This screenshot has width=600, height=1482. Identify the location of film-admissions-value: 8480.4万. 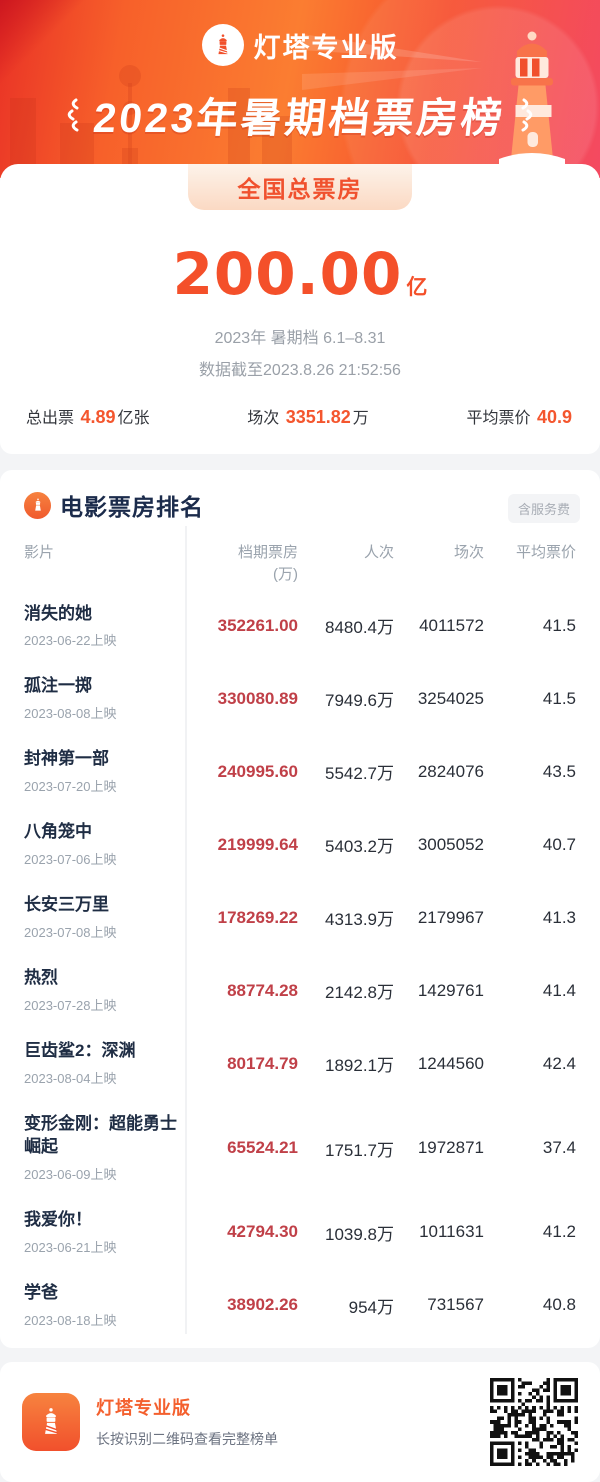
(359, 628).